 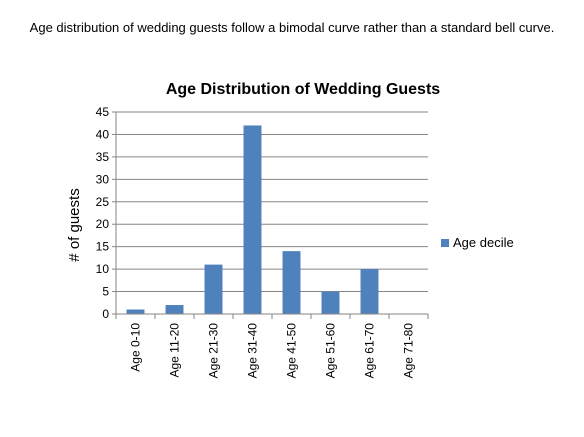 What do you see at coordinates (103, 202) in the screenshot?
I see `y-tick-label: 25` at bounding box center [103, 202].